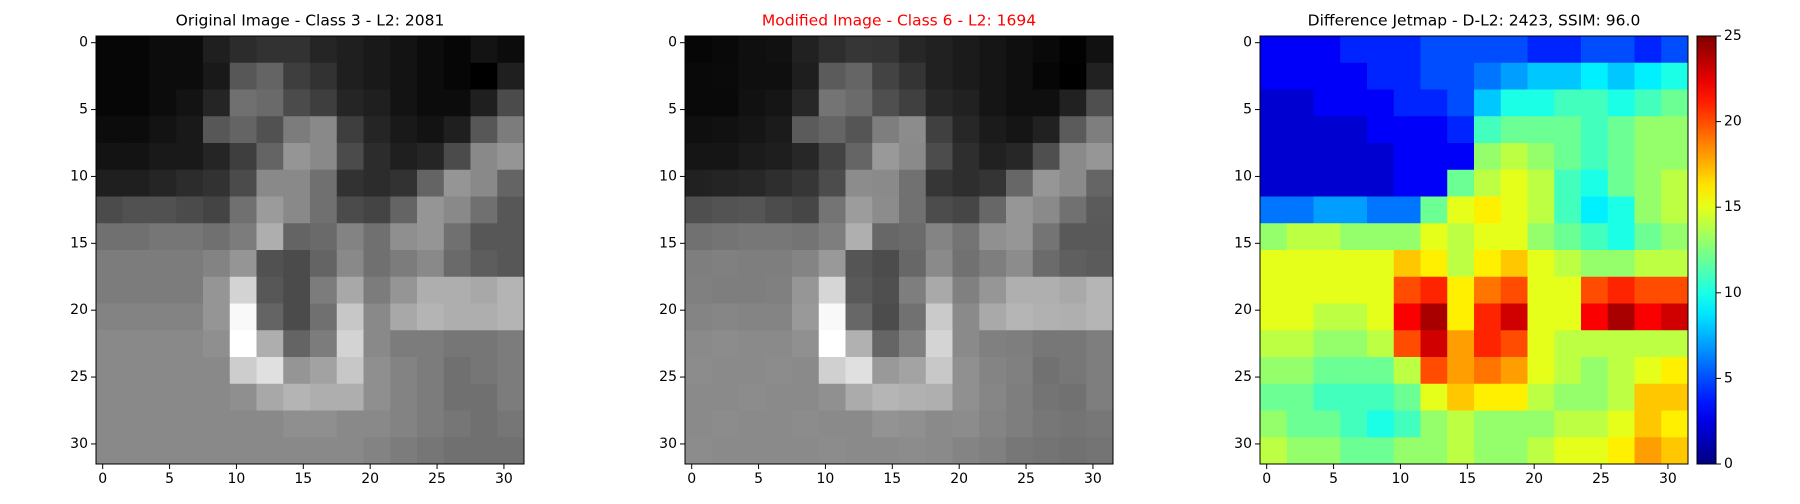 Image resolution: width=1800 pixels, height=504 pixels. I want to click on colorbar-tick-label: 10, so click(1733, 293).